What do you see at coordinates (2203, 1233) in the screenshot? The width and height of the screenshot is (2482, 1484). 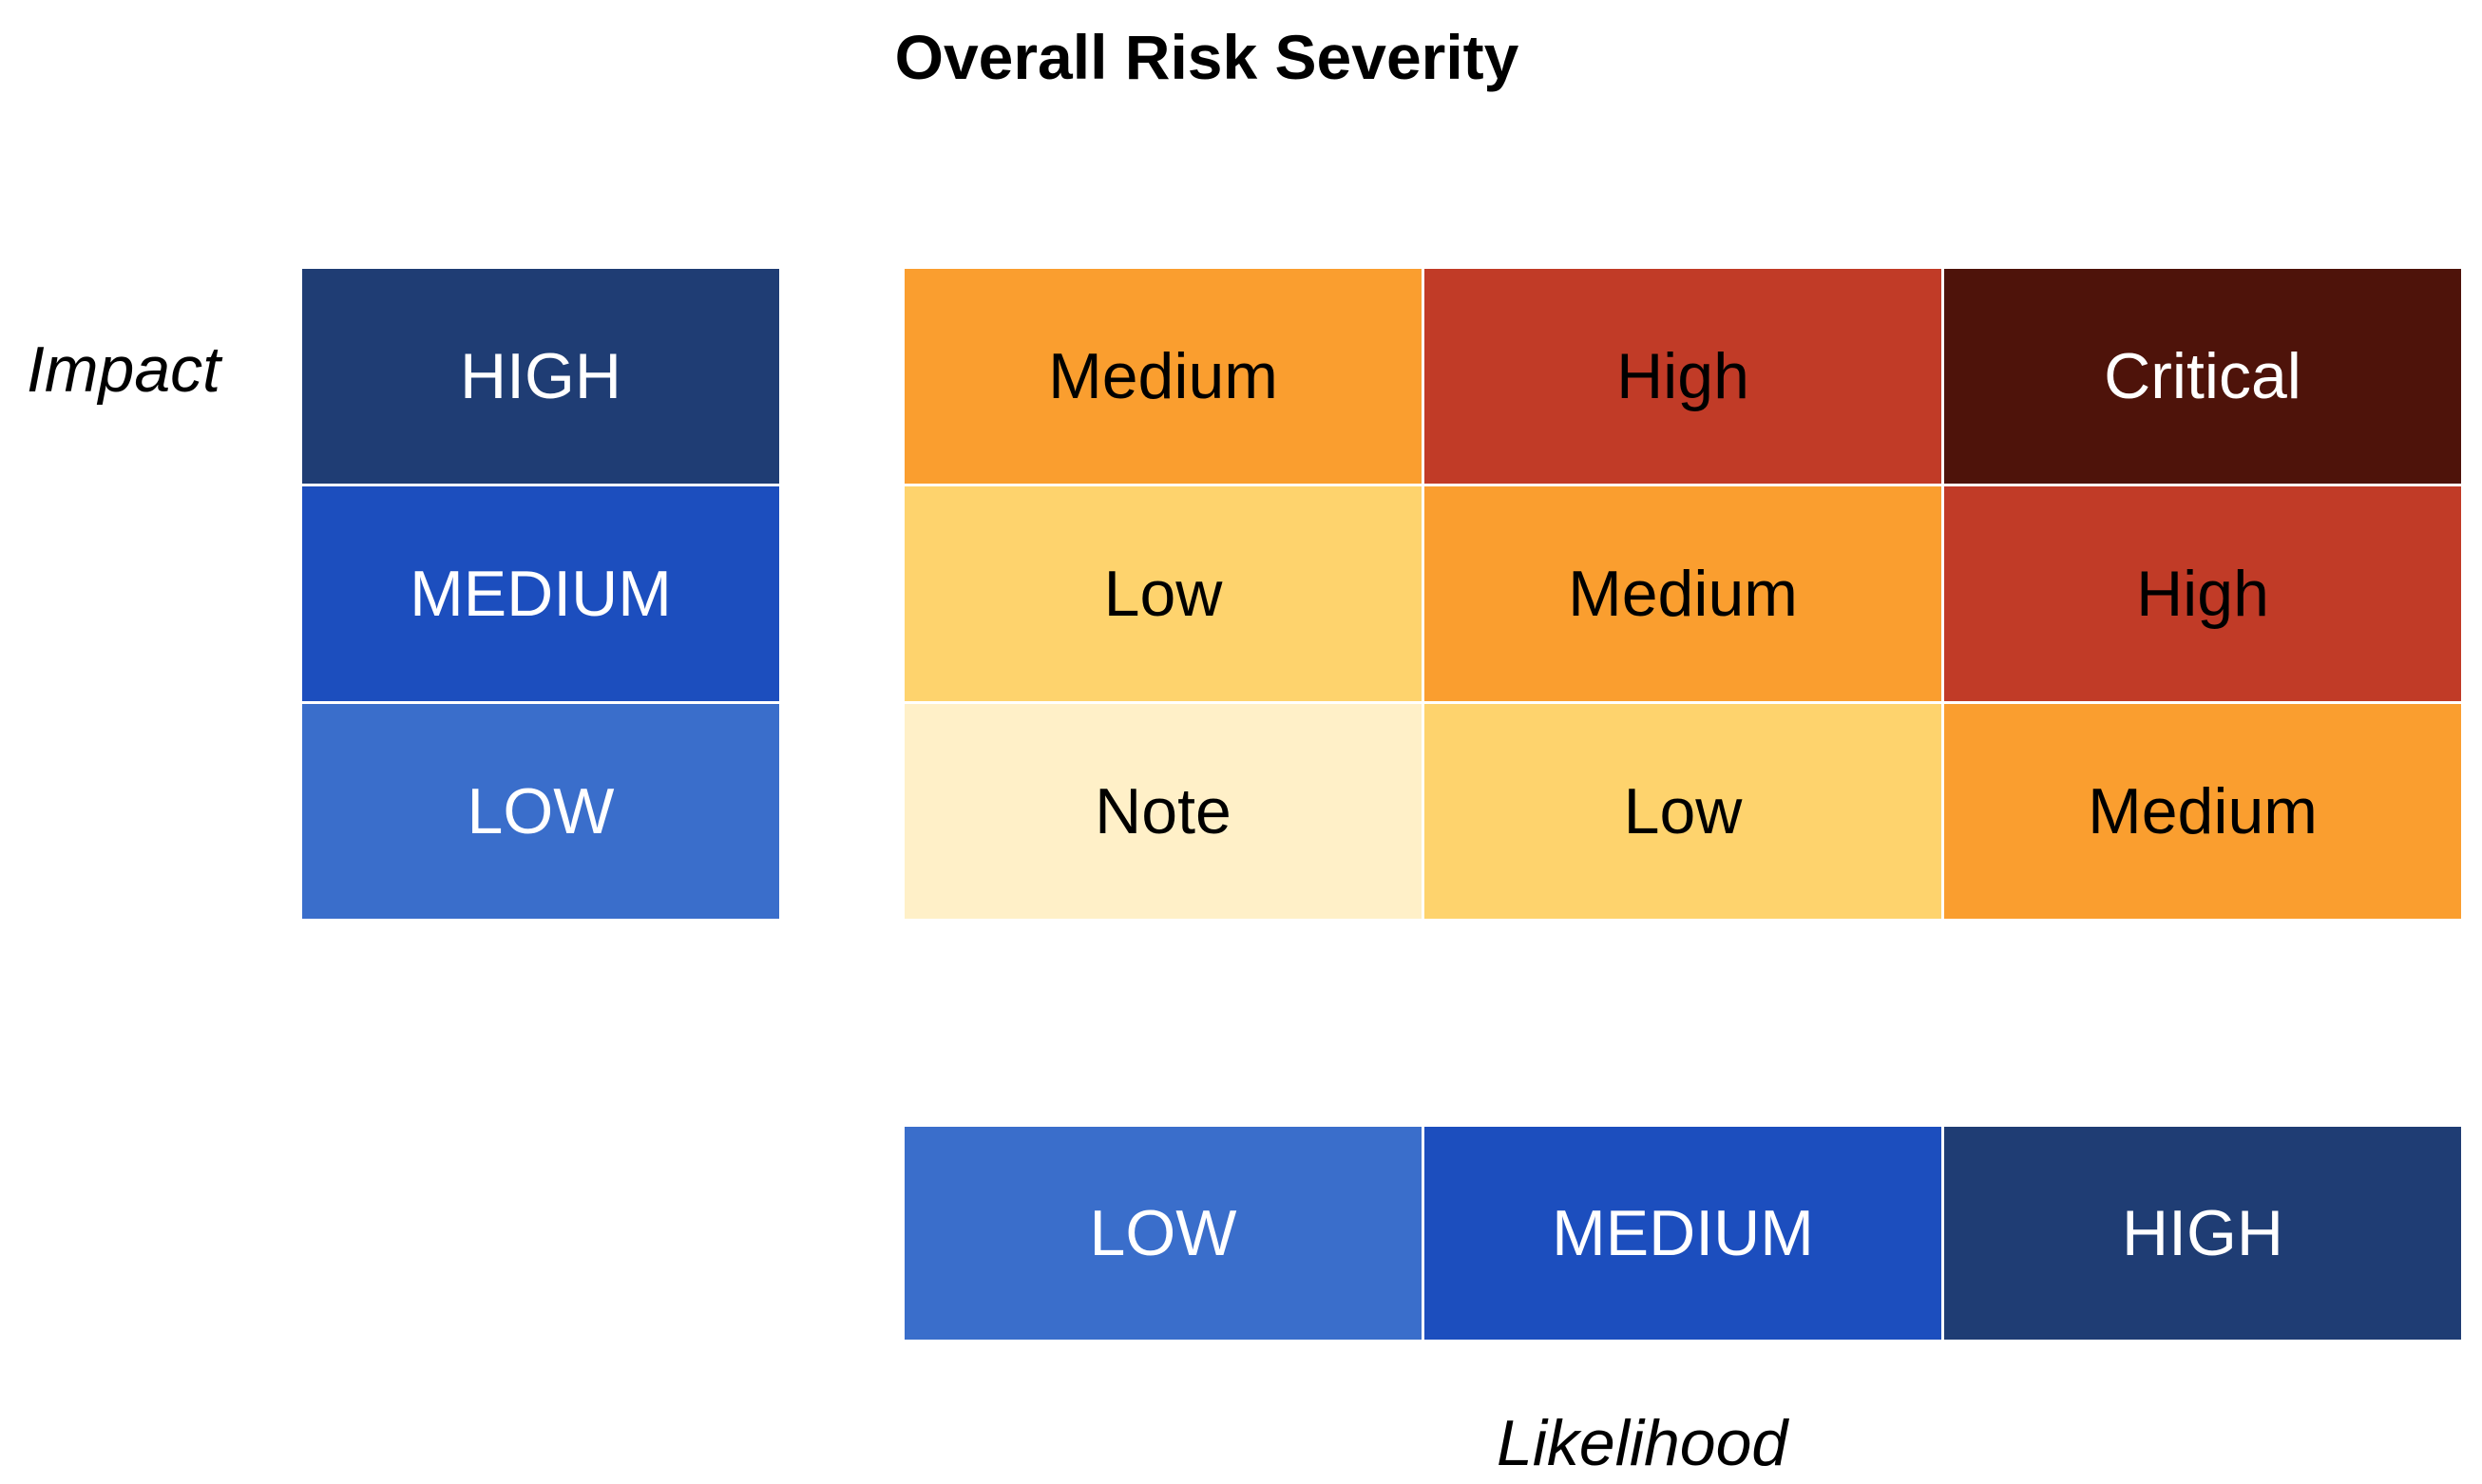 I see `likelihood-level-high: HIGH` at bounding box center [2203, 1233].